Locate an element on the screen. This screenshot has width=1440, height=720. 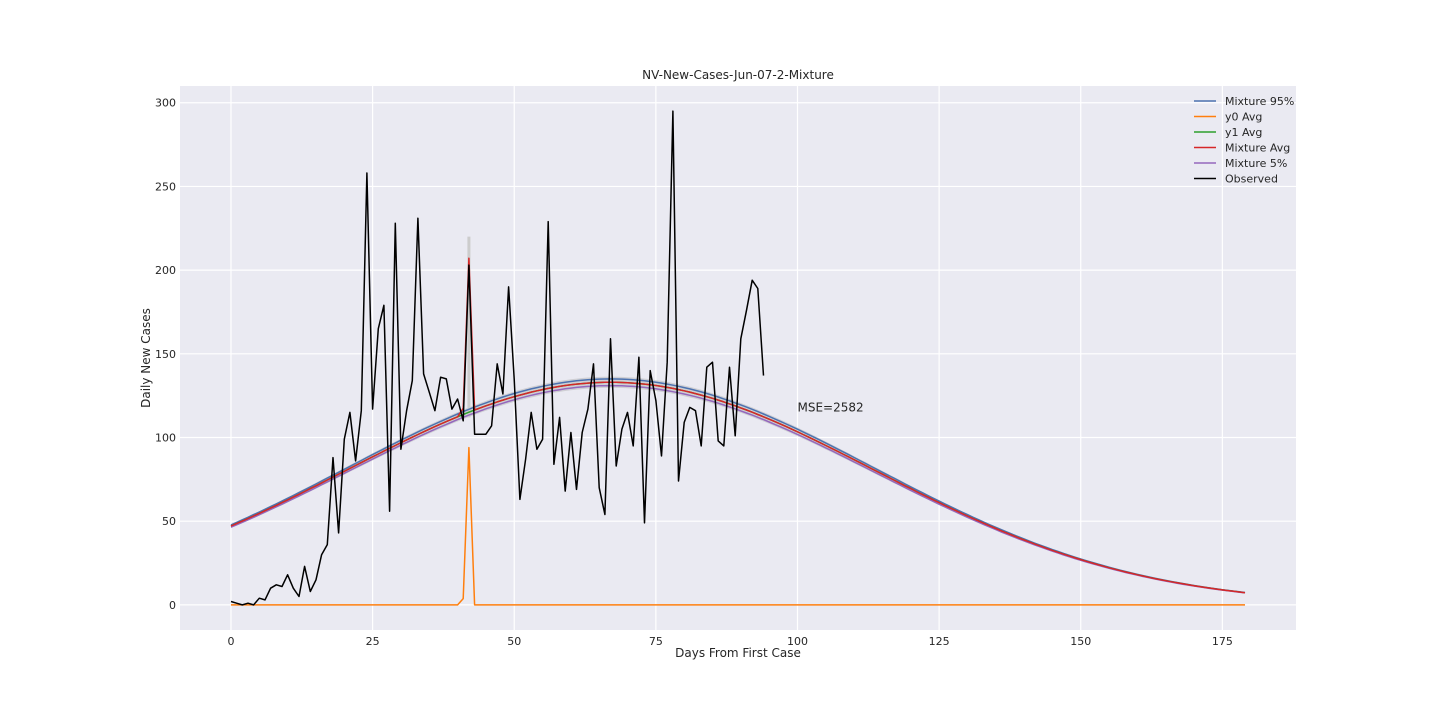
x-tick-label: 125 is located at coordinates (939, 641).